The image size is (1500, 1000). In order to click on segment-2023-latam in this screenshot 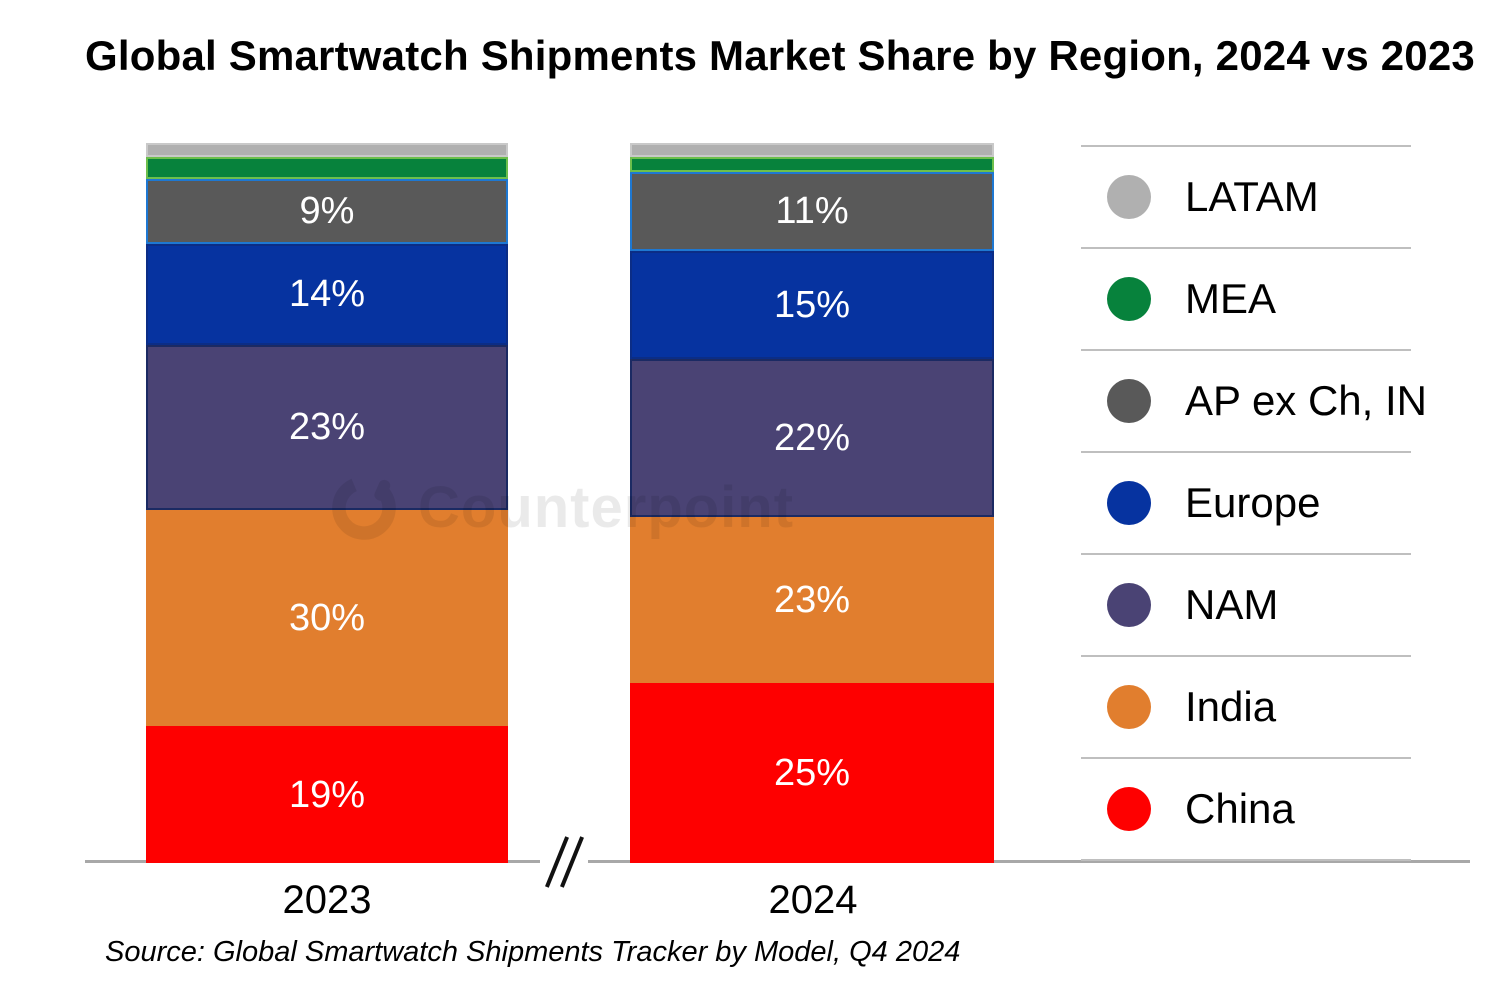, I will do `click(327, 150)`.